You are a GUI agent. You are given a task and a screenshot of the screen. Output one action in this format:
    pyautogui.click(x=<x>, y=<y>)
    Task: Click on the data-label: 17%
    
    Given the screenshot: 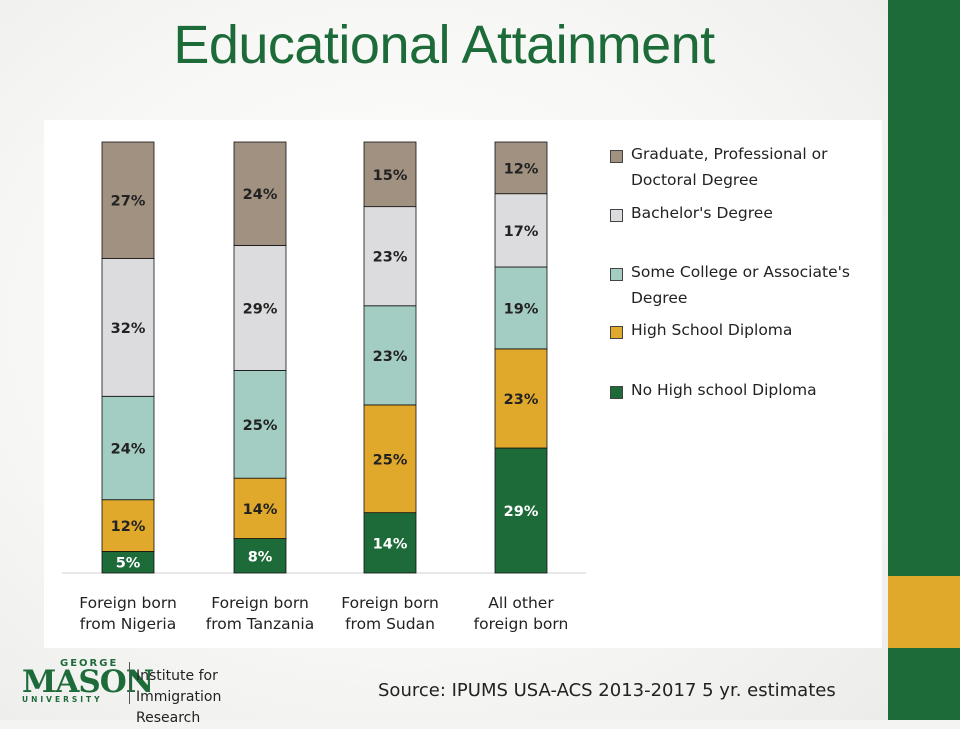 What is the action you would take?
    pyautogui.click(x=521, y=232)
    